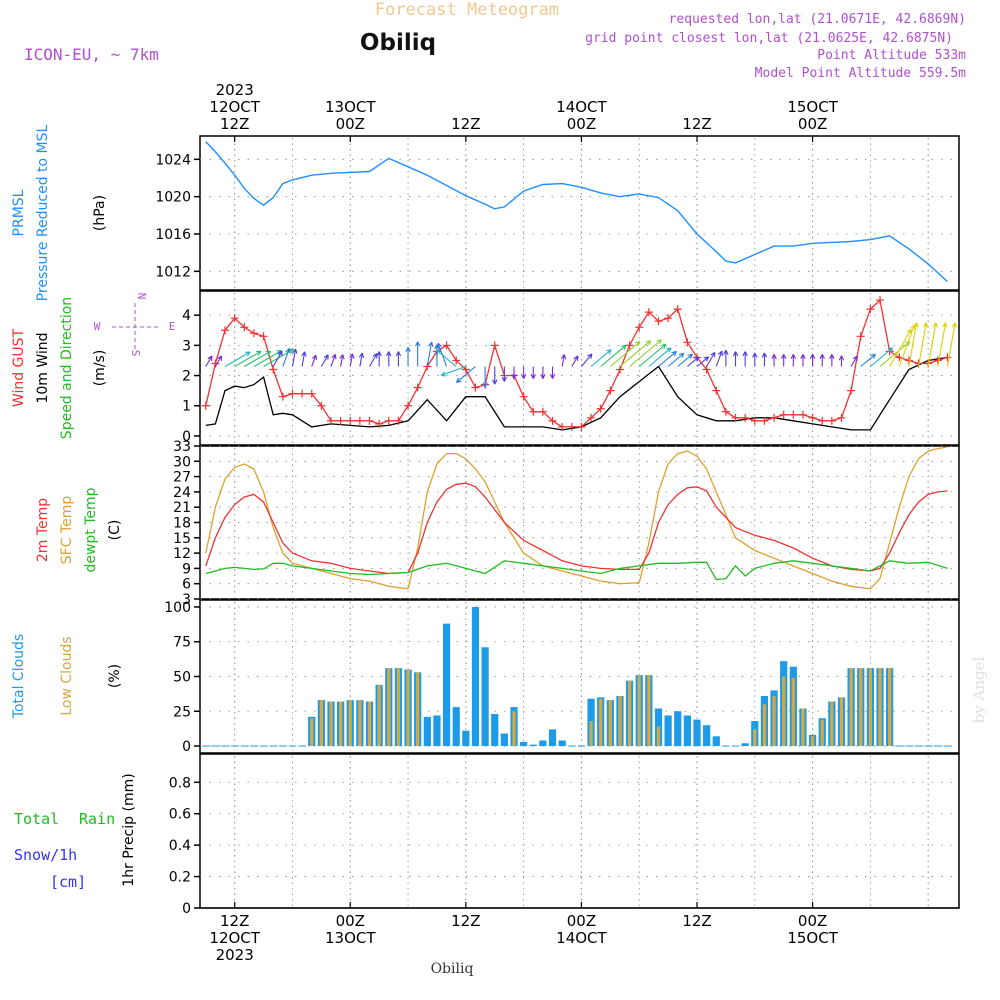 The width and height of the screenshot is (1000, 1000). What do you see at coordinates (180, 783) in the screenshot?
I see `ytick-label: 0.8` at bounding box center [180, 783].